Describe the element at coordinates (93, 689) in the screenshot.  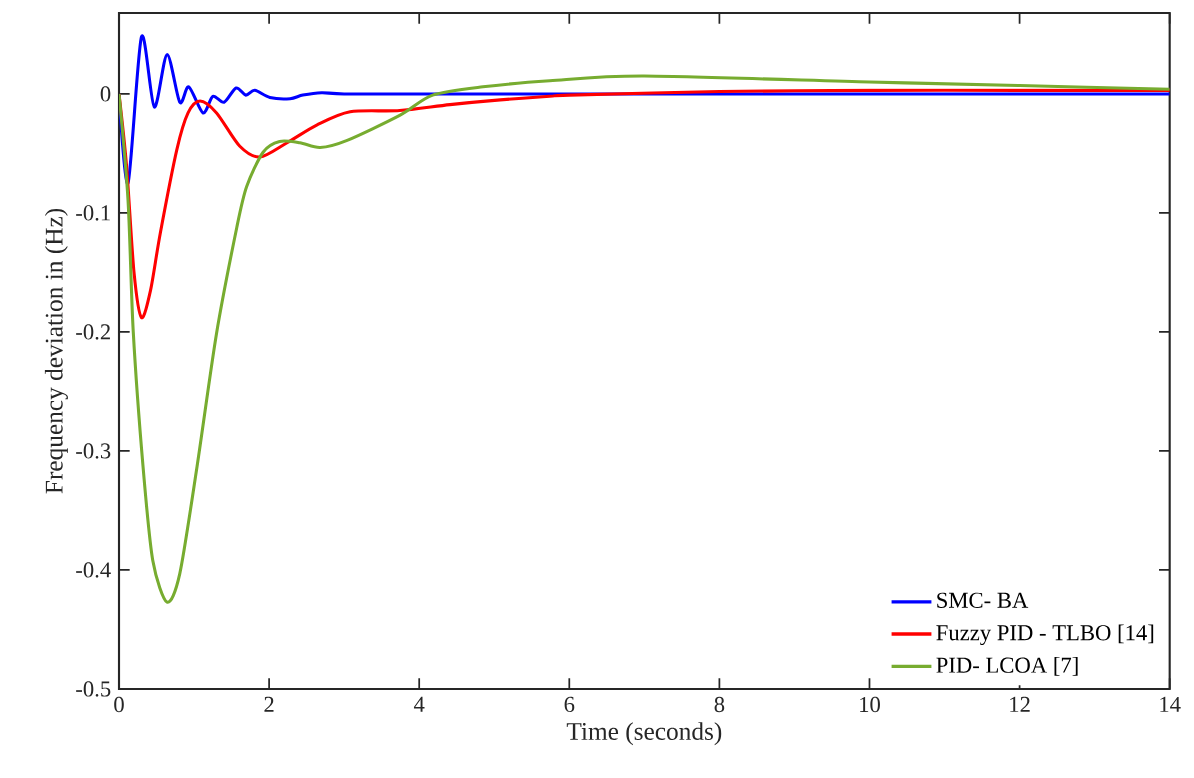
I see `y-tick-label: -0.5` at that location.